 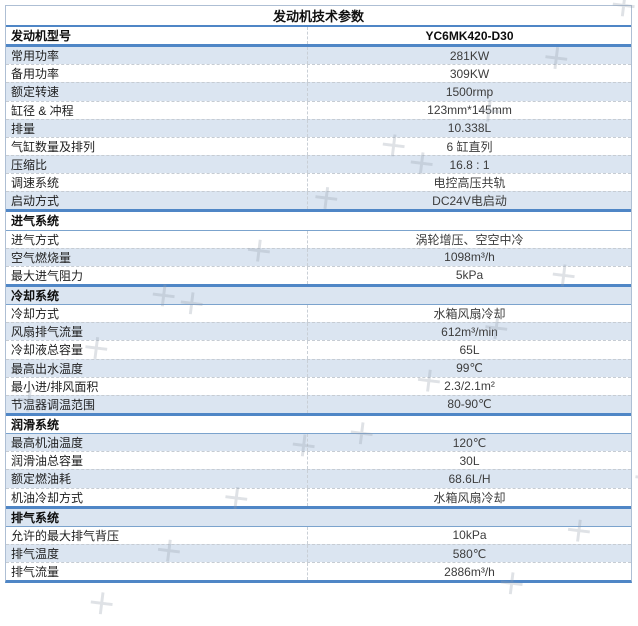 I want to click on spec-row: 冷却方式 水箱风扇冷却, so click(x=318, y=313).